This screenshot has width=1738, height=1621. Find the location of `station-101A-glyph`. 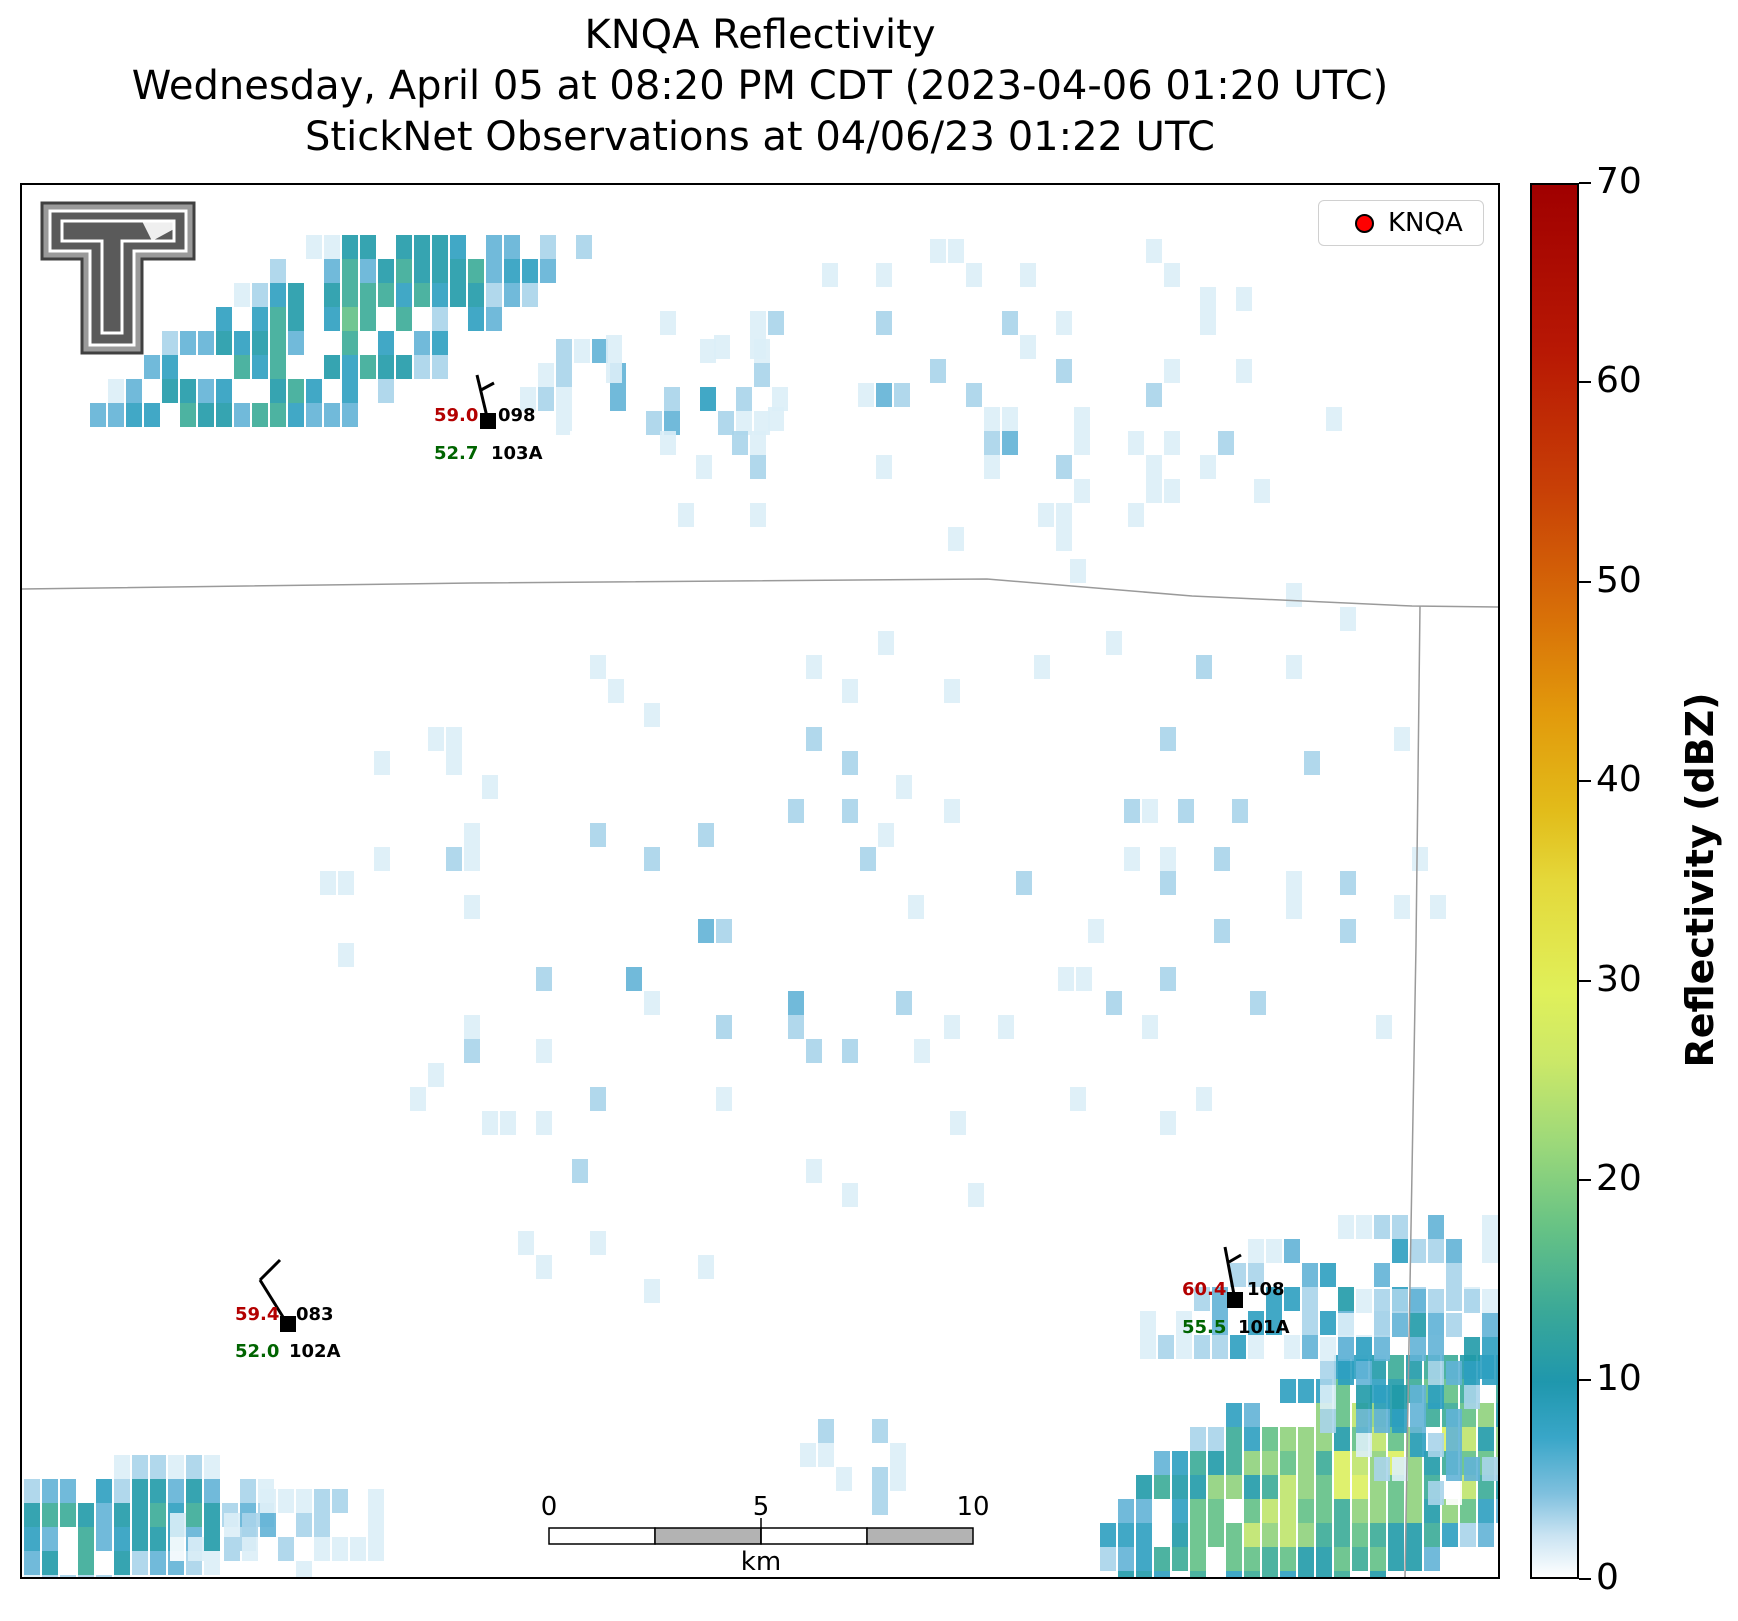

station-101A-glyph is located at coordinates (1233, 1277).